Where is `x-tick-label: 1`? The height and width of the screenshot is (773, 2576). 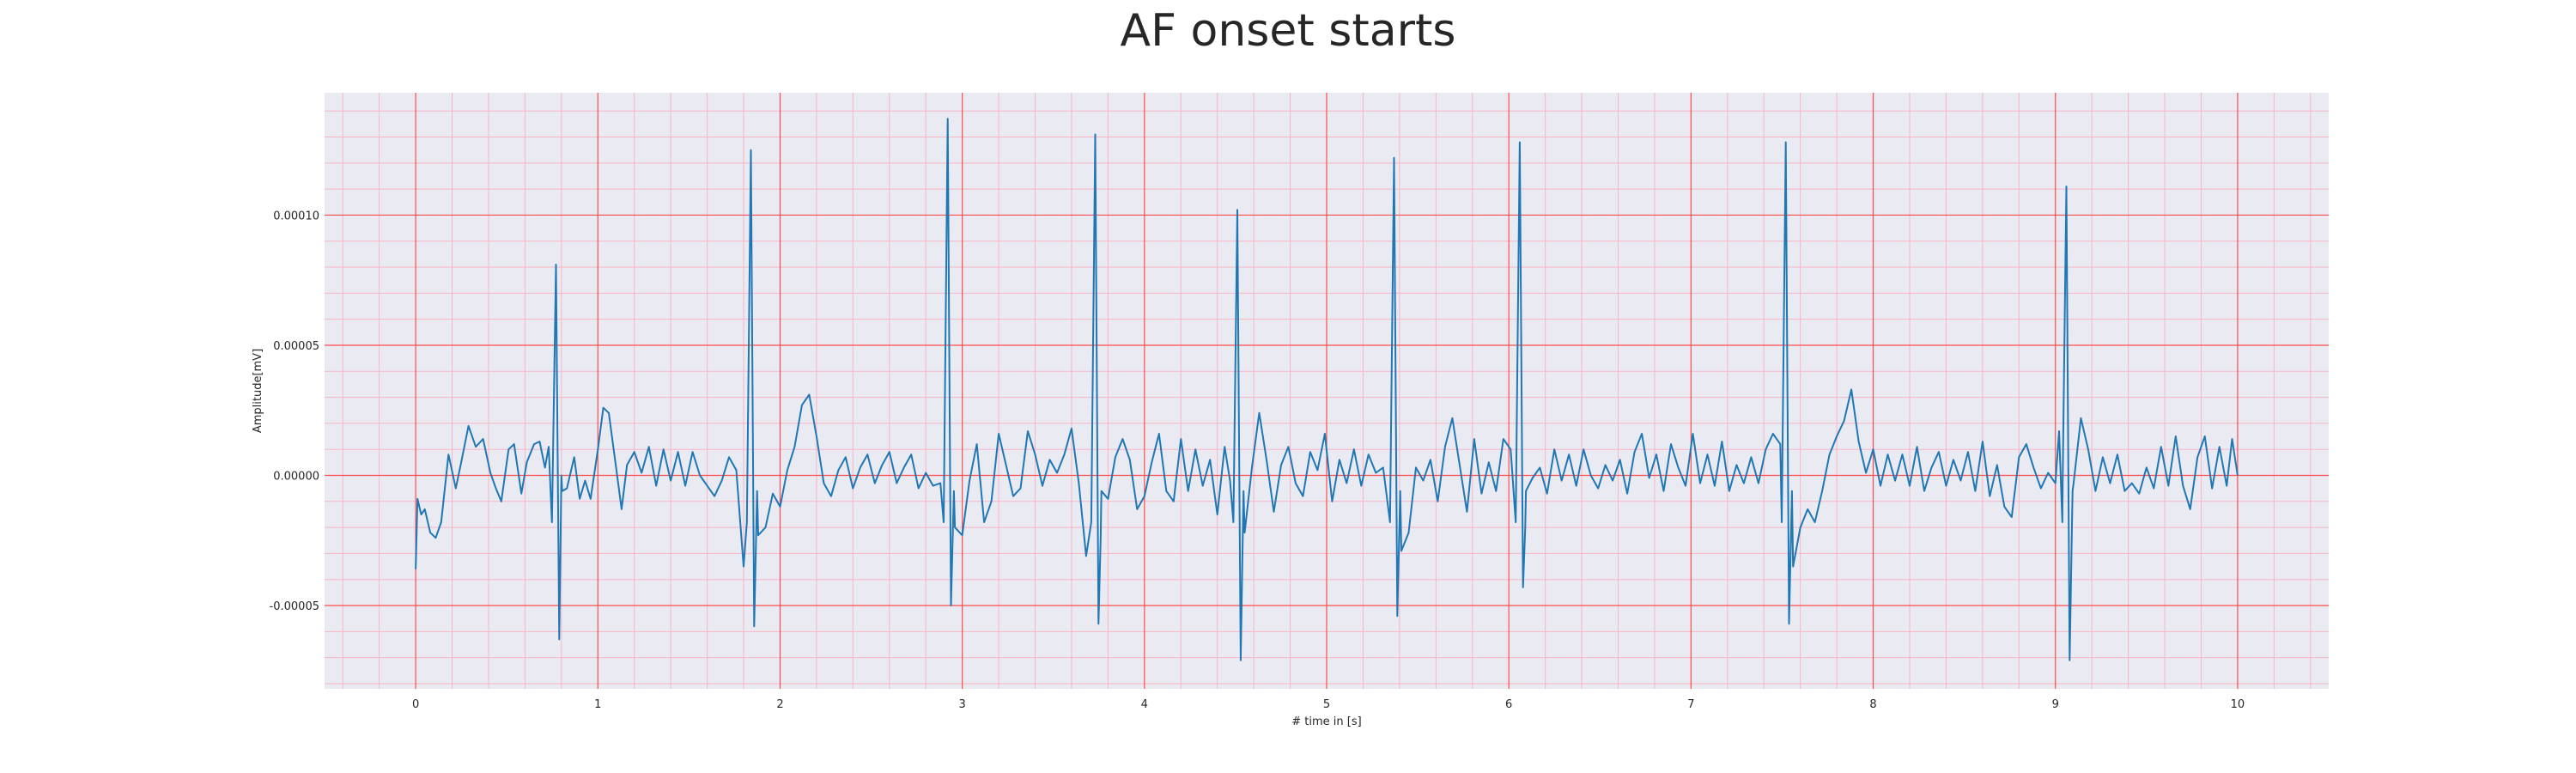
x-tick-label: 1 is located at coordinates (597, 704).